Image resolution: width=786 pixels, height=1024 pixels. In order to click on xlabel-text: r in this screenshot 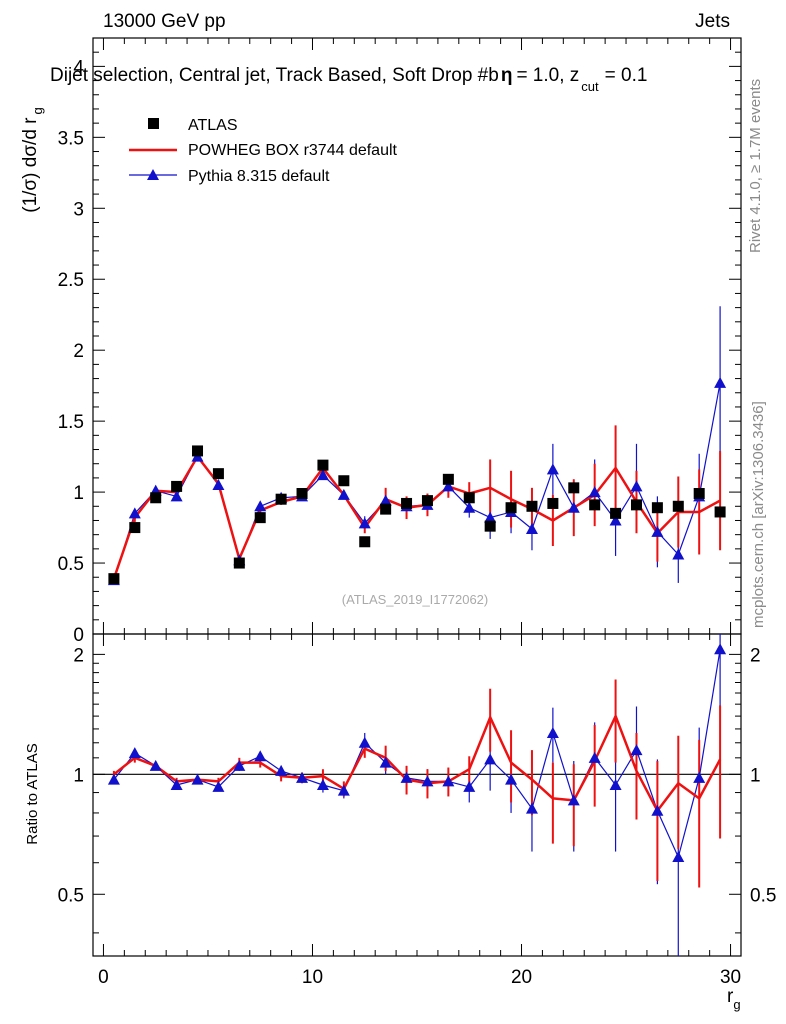, I will do `click(730, 996)`.